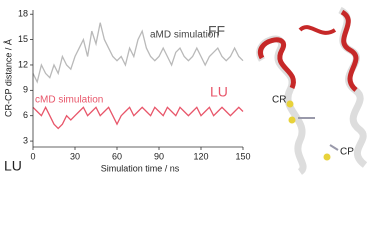 The height and width of the screenshot is (240, 378). Describe the element at coordinates (23, 39) in the screenshot. I see `y-tick-label: 15` at that location.